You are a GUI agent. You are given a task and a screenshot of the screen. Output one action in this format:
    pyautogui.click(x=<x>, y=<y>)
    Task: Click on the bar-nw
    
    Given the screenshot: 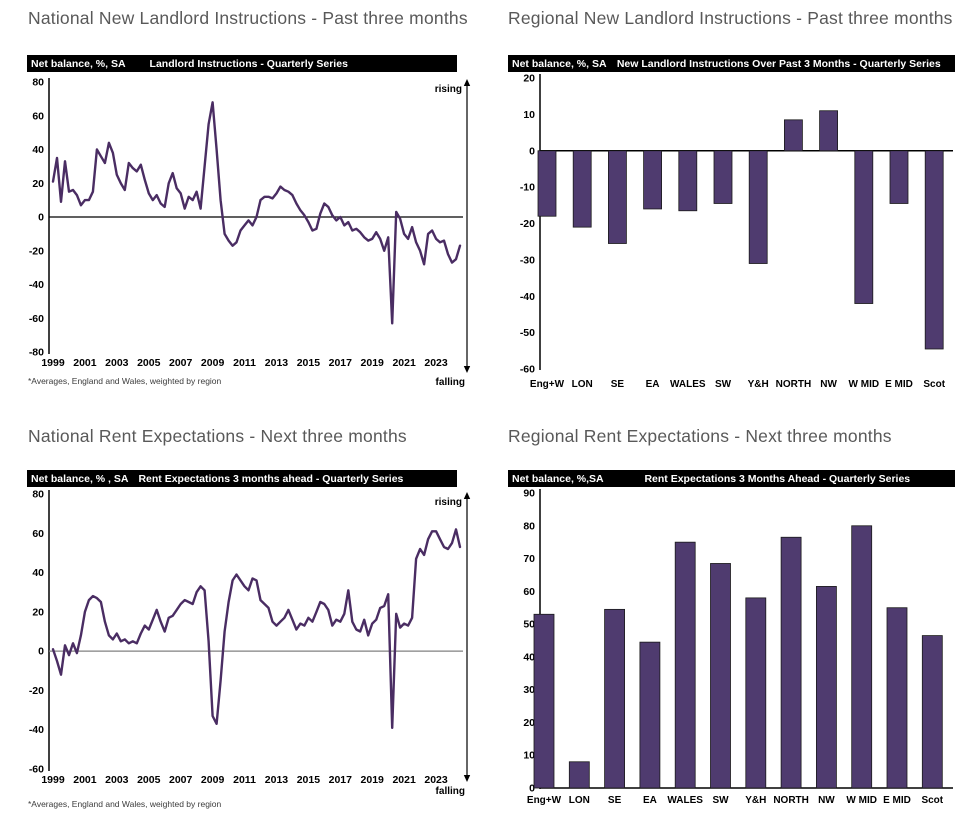 What is the action you would take?
    pyautogui.click(x=829, y=131)
    